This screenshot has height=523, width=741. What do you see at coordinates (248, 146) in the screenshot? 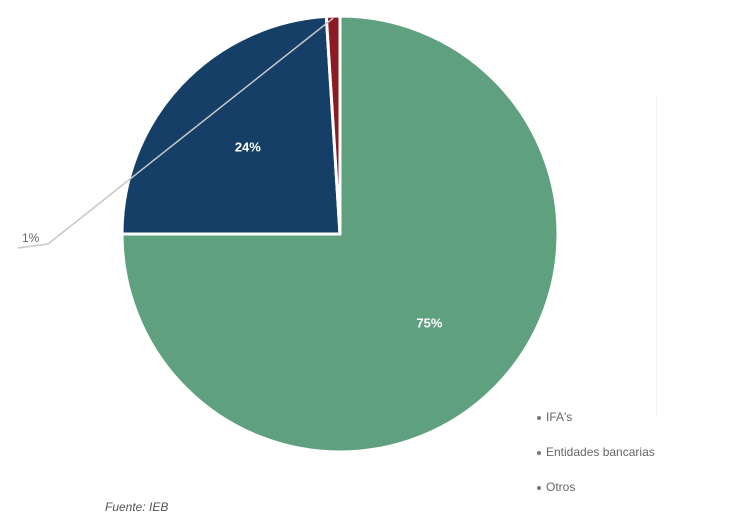
I see `slice-label-entidades-bancarias: 24%` at bounding box center [248, 146].